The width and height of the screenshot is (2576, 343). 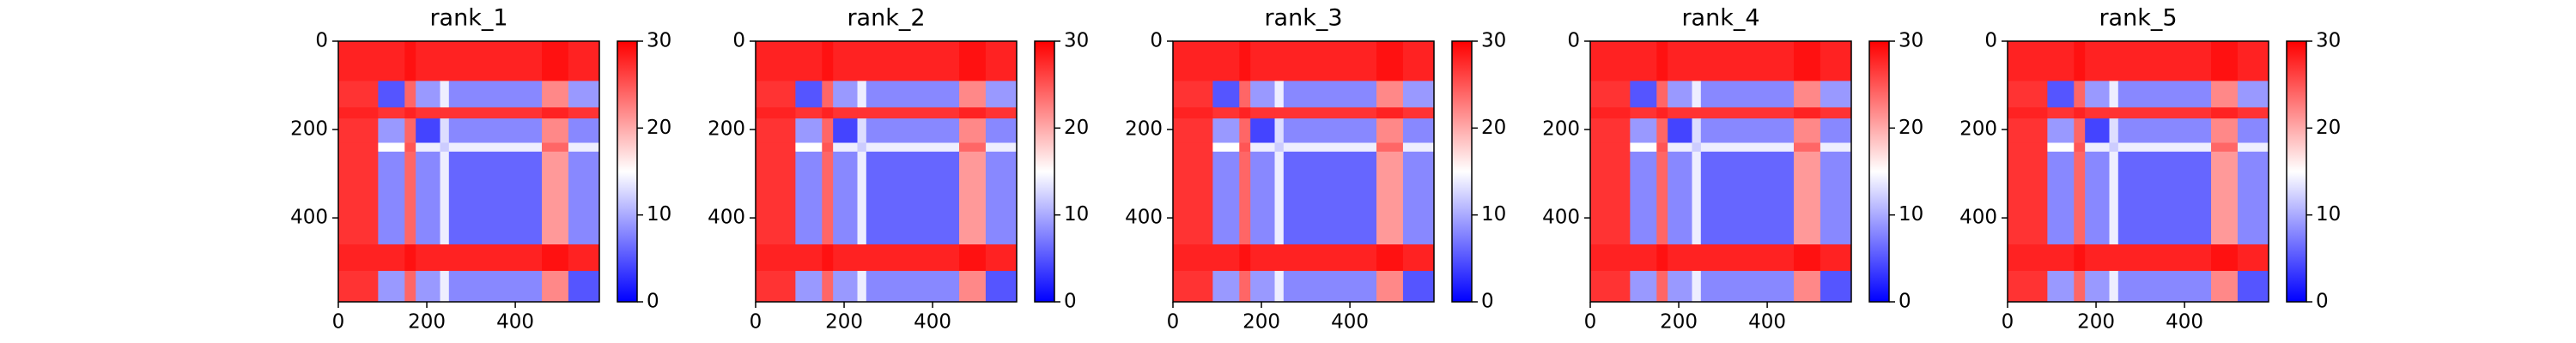 I want to click on x-tick-label: 200, so click(x=427, y=322).